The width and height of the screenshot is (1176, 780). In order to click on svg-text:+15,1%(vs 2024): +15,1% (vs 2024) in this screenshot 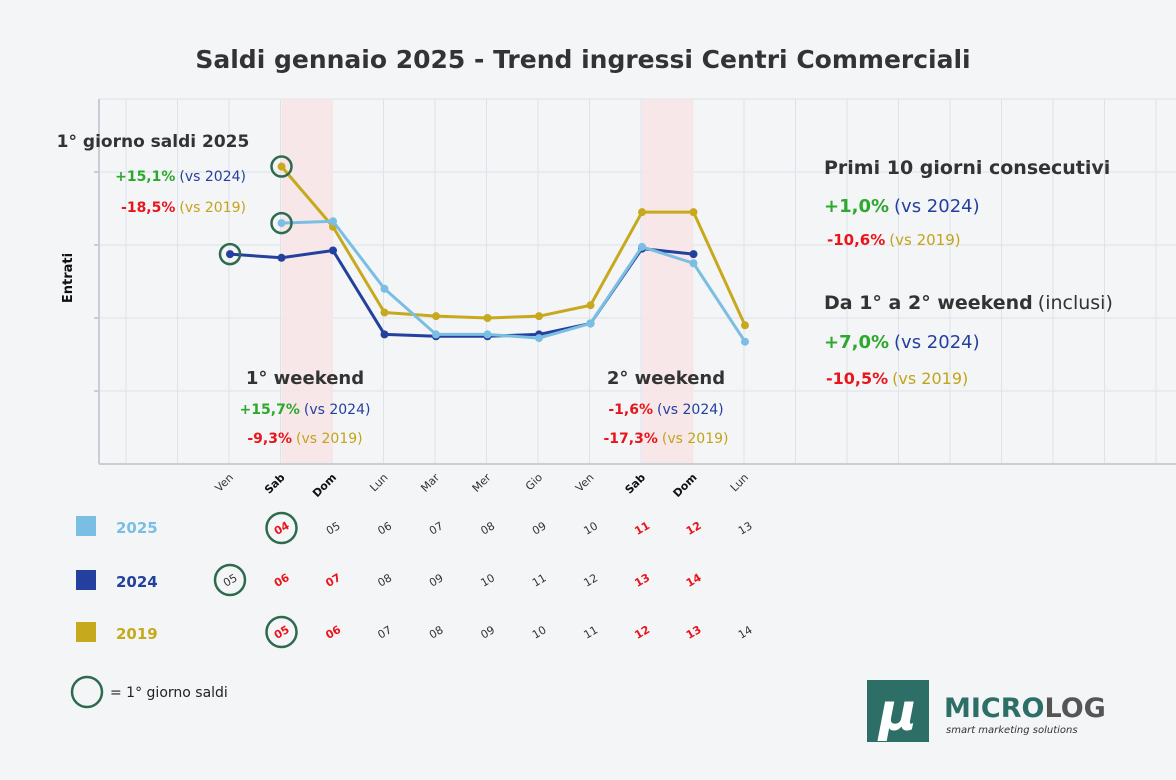, I will do `click(180, 177)`.